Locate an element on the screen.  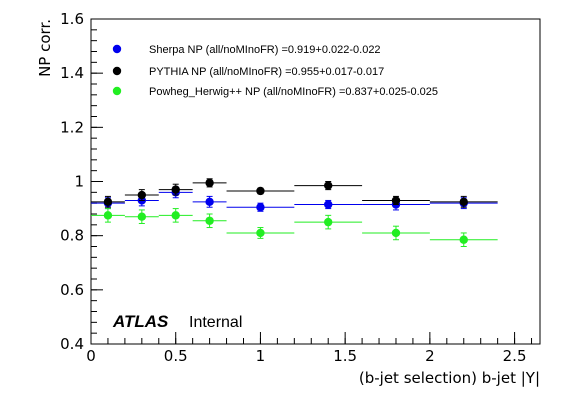
x-tick-label: 1 is located at coordinates (261, 356).